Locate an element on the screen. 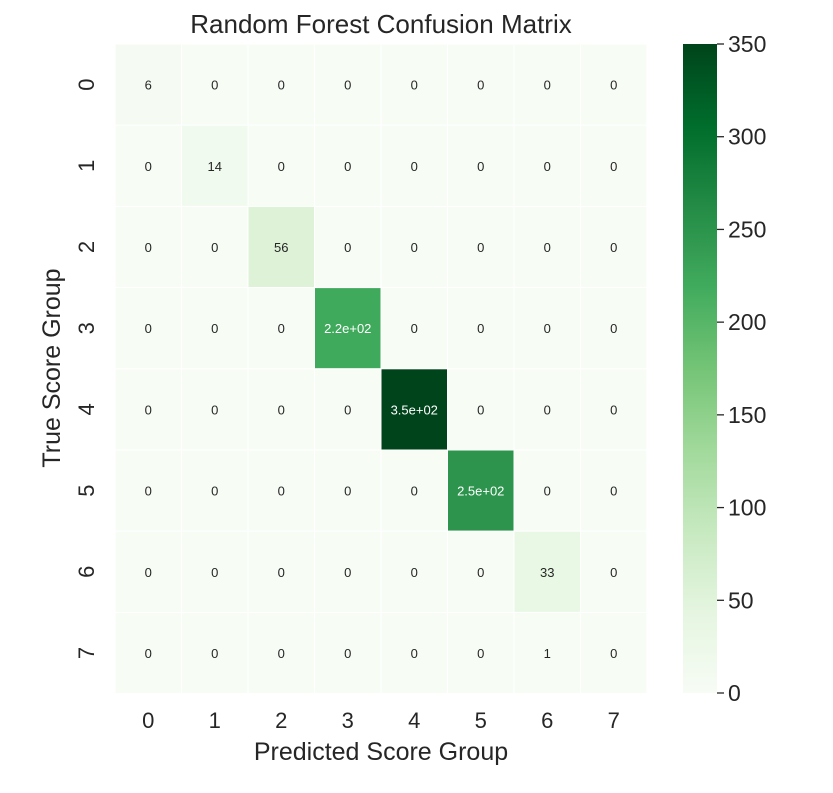 This screenshot has height=793, width=833. y-tick-label: 0 is located at coordinates (86, 84).